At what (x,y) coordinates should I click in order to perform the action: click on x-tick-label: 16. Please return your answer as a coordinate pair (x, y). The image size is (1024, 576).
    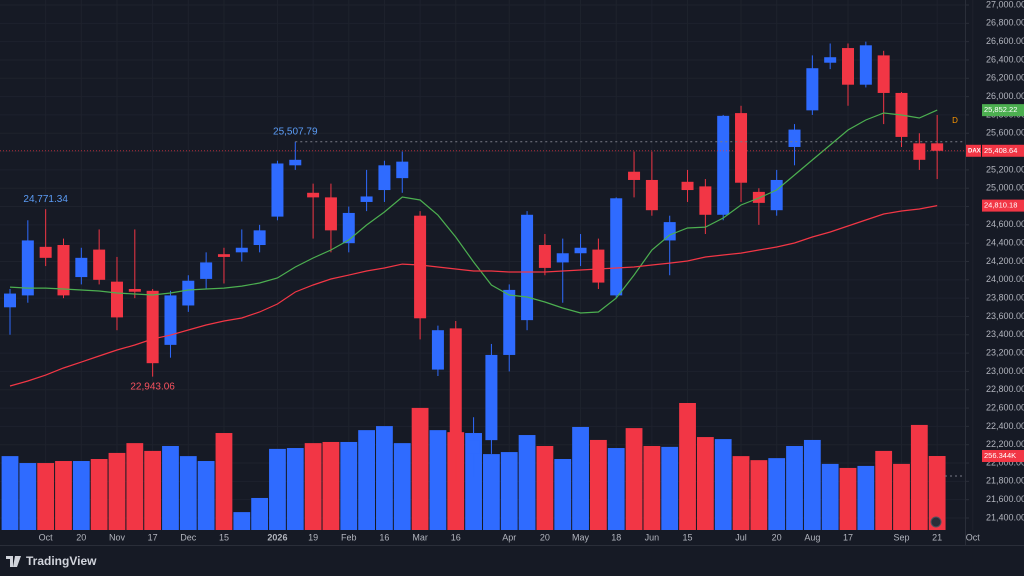
    Looking at the image, I should click on (456, 537).